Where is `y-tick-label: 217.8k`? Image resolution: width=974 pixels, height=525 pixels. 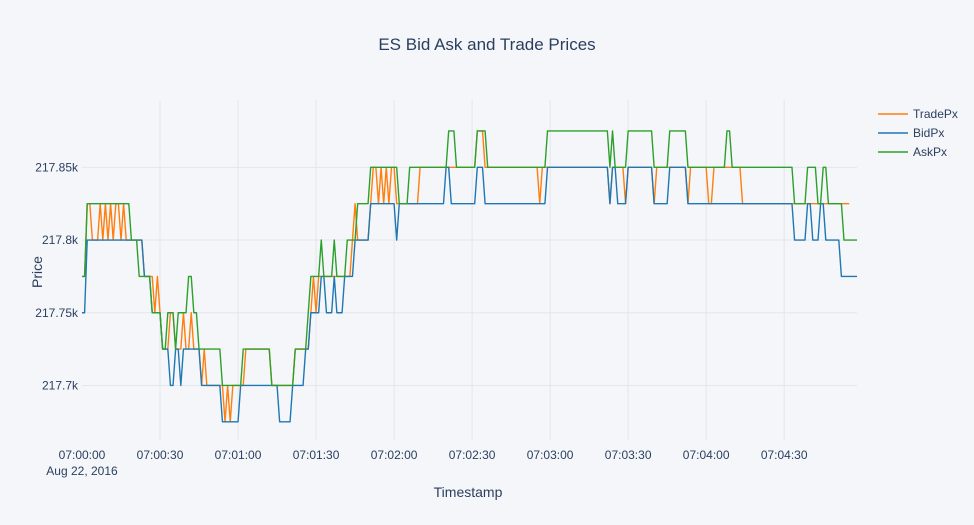
y-tick-label: 217.8k is located at coordinates (60, 240).